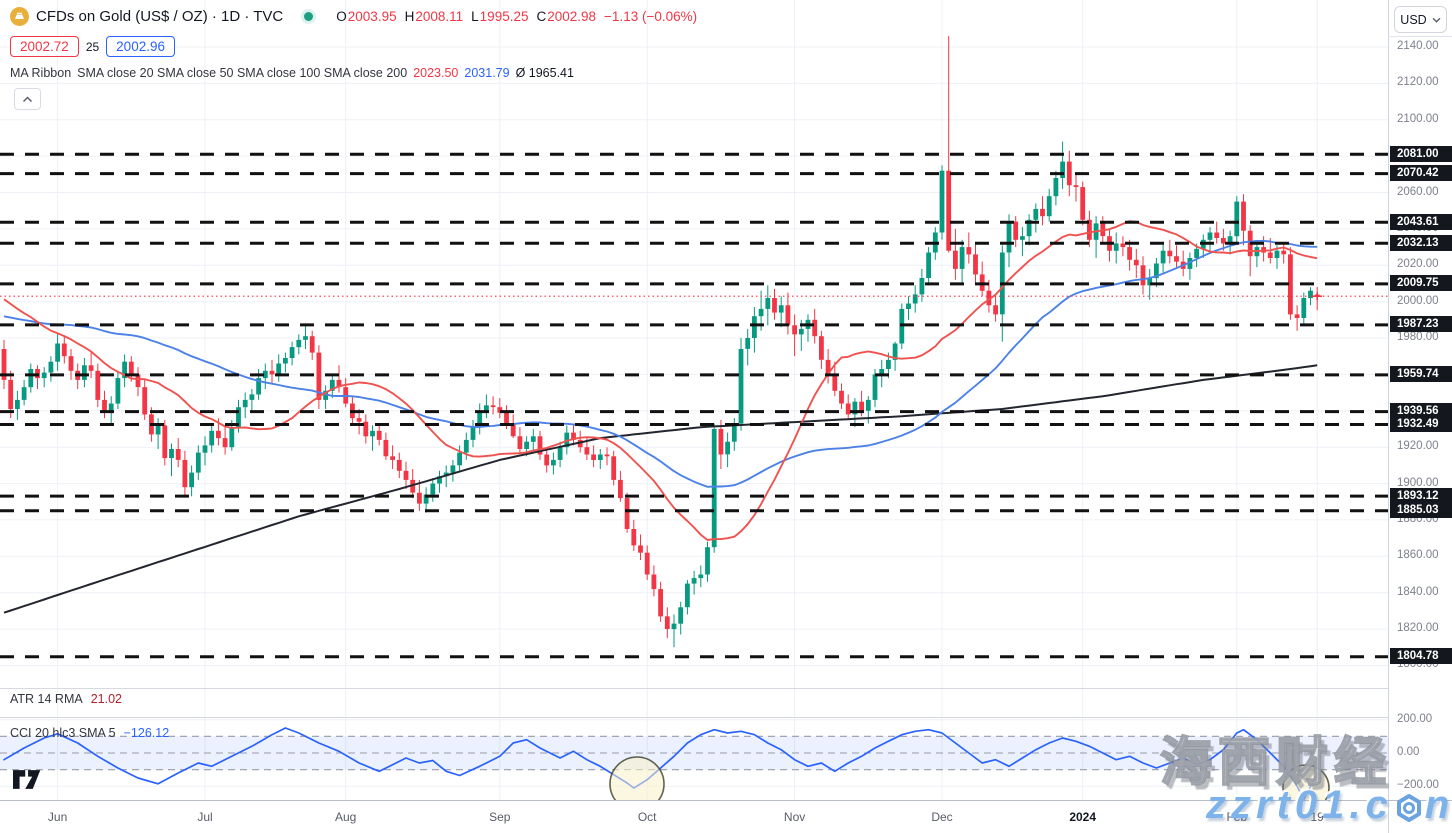 This screenshot has height=833, width=1452. I want to click on ma-average-value: Ø 1965.41, so click(544, 73).